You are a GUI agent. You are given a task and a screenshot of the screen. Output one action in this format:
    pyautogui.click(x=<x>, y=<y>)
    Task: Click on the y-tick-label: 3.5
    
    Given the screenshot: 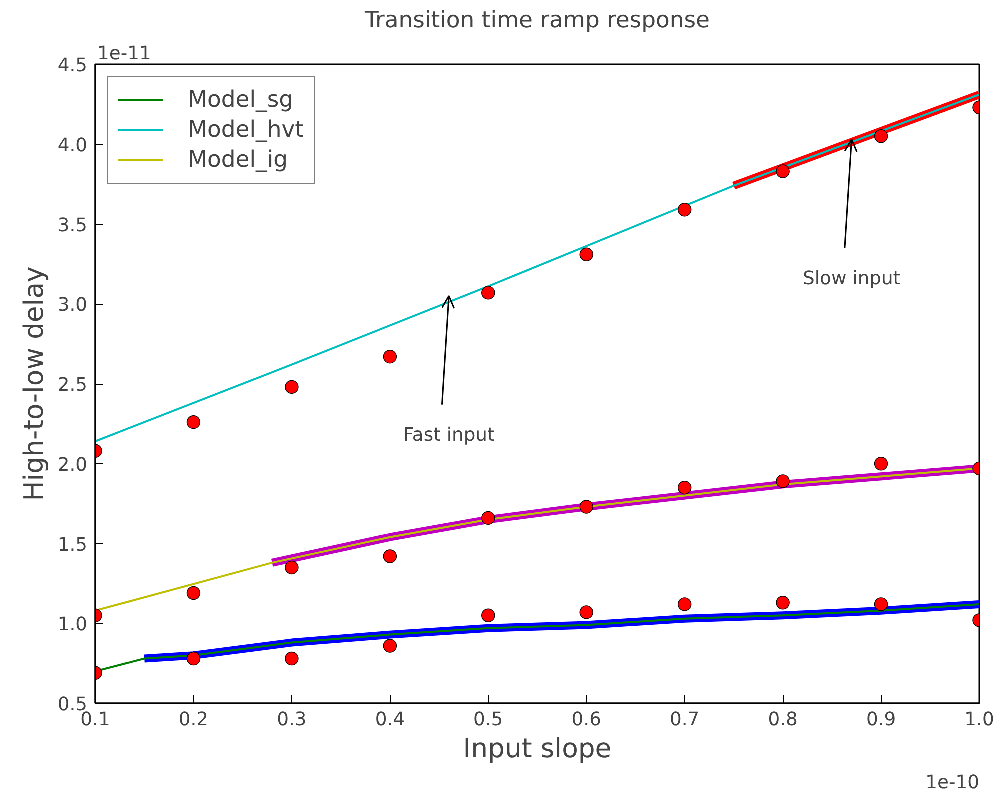 What is the action you would take?
    pyautogui.click(x=73, y=225)
    